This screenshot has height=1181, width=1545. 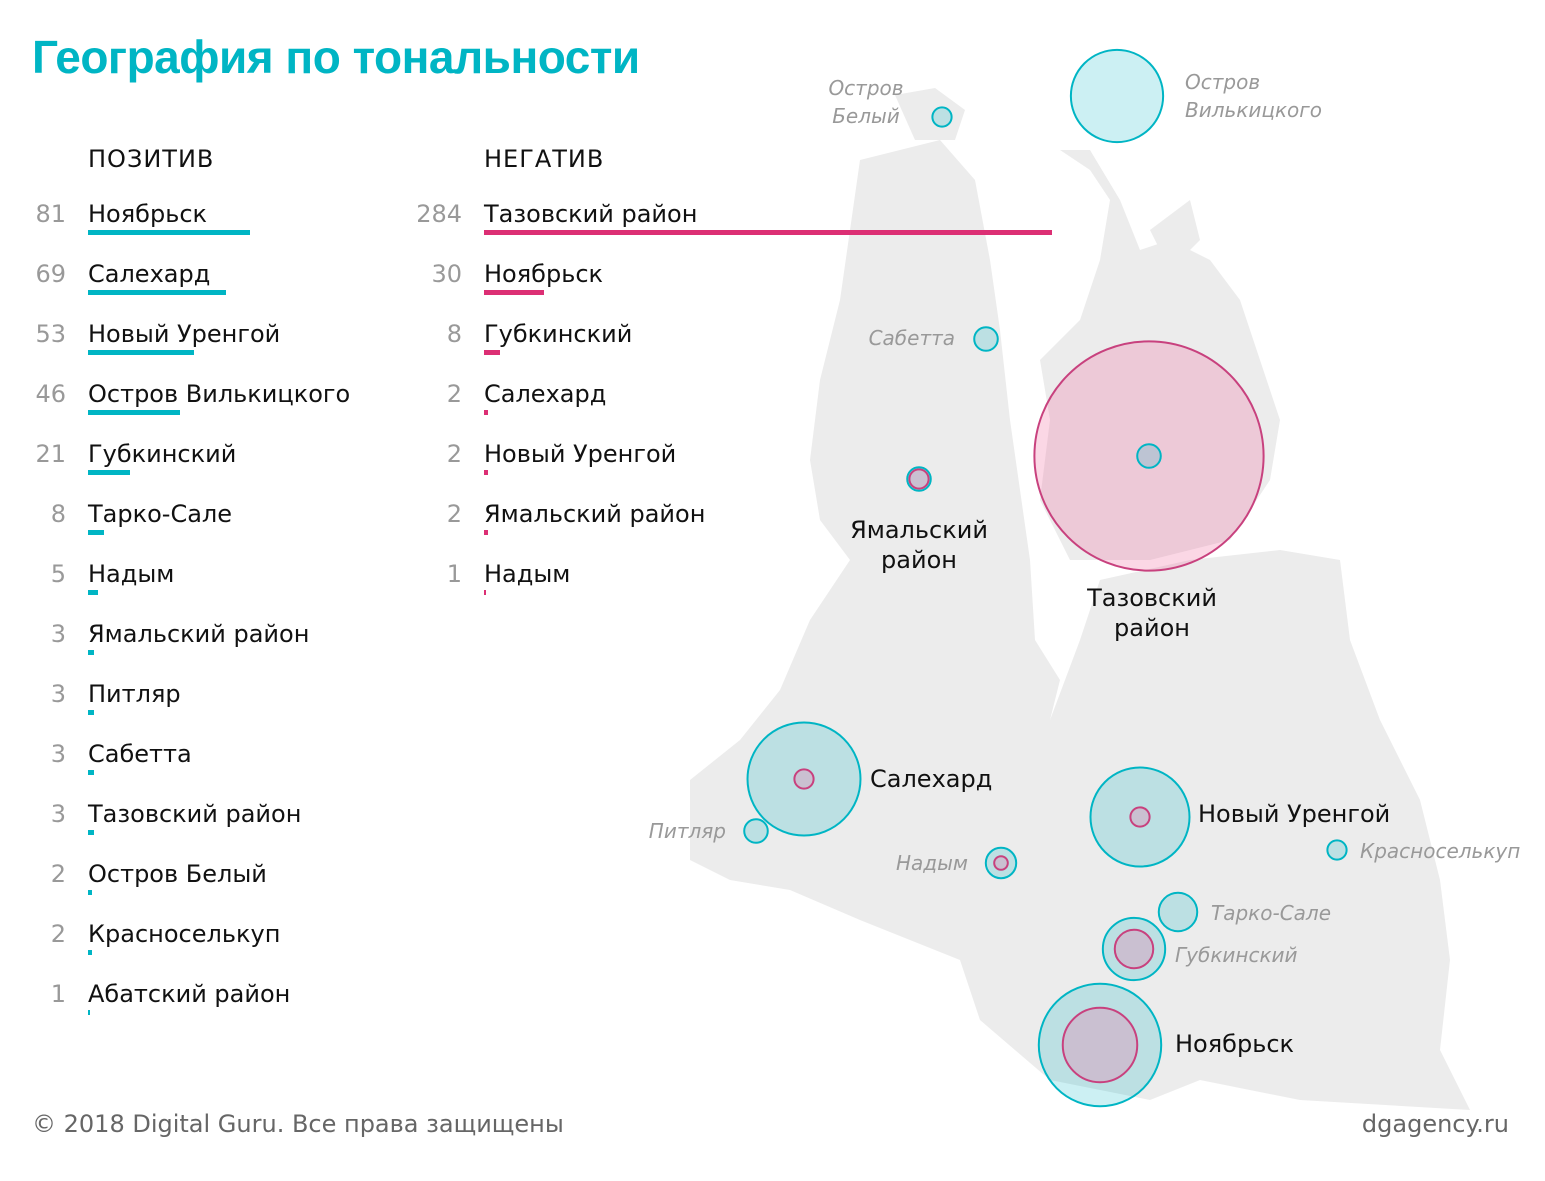 I want to click on negative-value: 284, so click(x=439, y=214).